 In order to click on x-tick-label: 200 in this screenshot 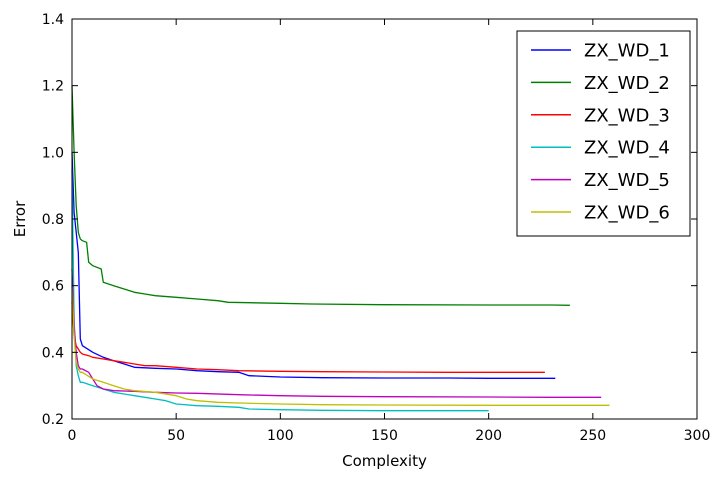, I will do `click(488, 436)`.